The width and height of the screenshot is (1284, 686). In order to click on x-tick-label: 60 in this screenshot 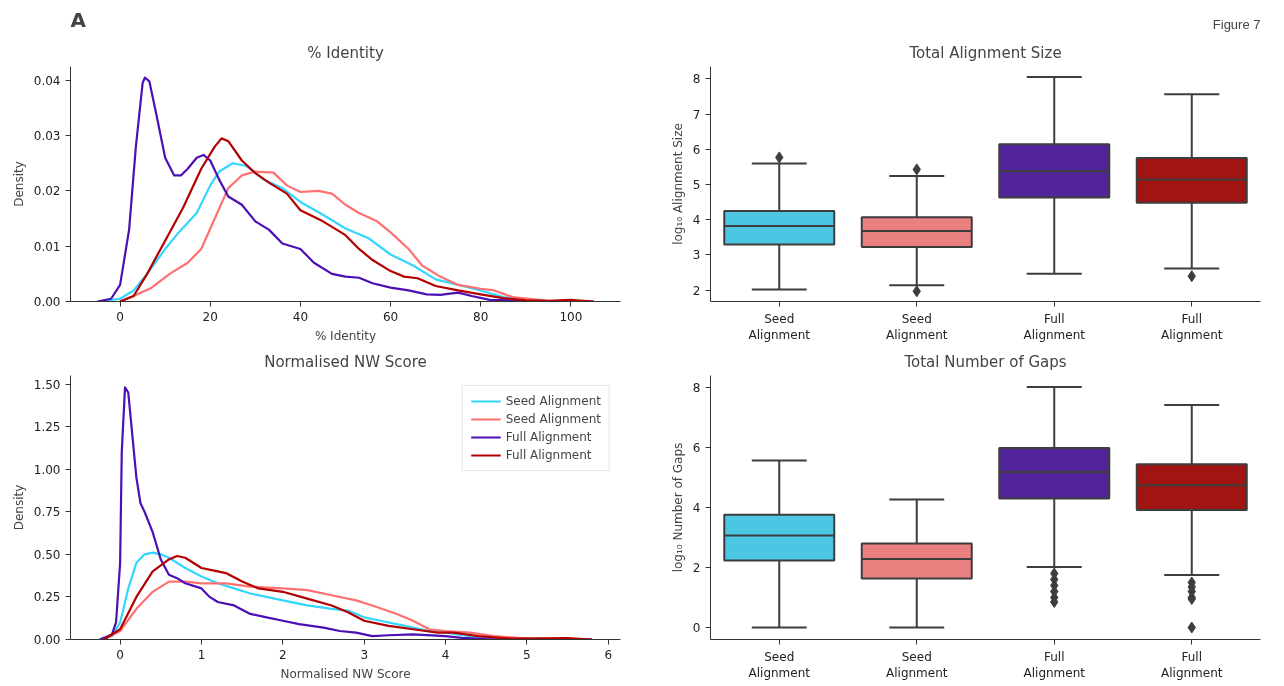, I will do `click(390, 316)`.